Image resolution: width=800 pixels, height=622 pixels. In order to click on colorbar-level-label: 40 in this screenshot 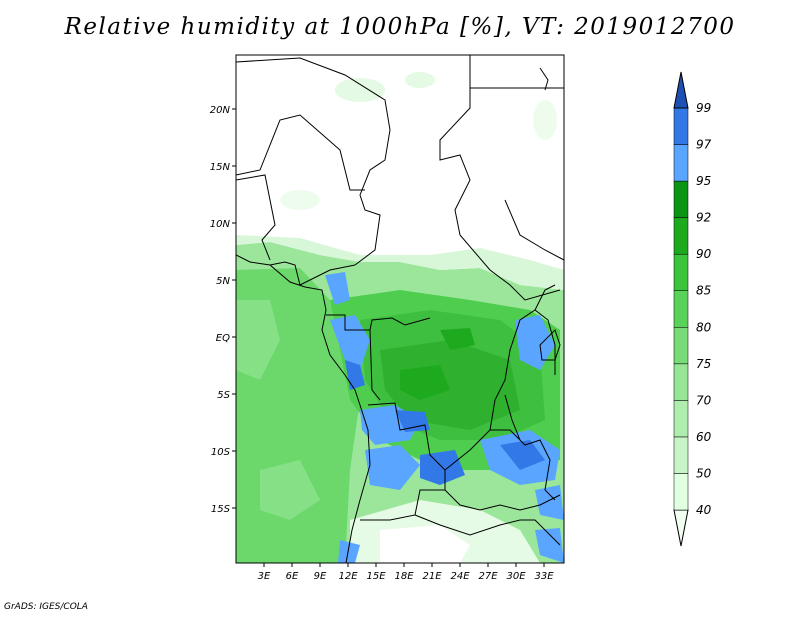, I will do `click(704, 510)`.